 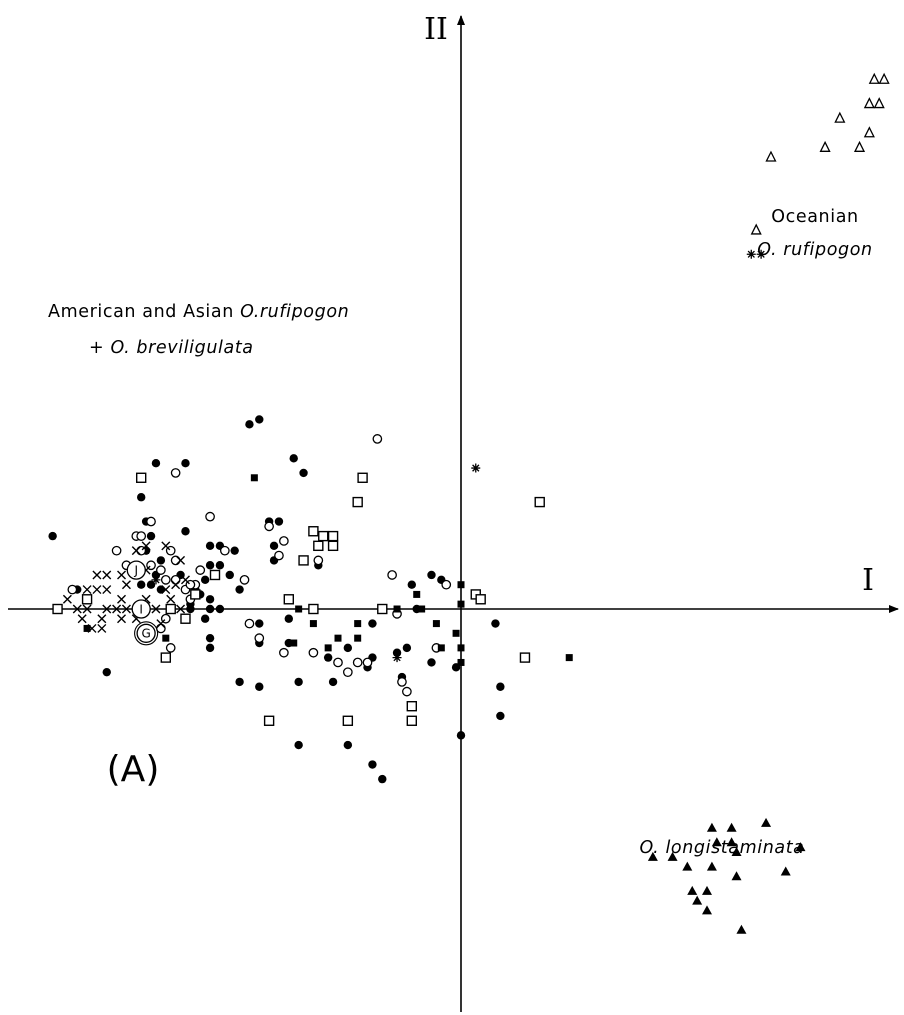 What do you see at coordinates (814, 233) in the screenshot?
I see `group-label-oceanian: Oceanian O. rufipogon` at bounding box center [814, 233].